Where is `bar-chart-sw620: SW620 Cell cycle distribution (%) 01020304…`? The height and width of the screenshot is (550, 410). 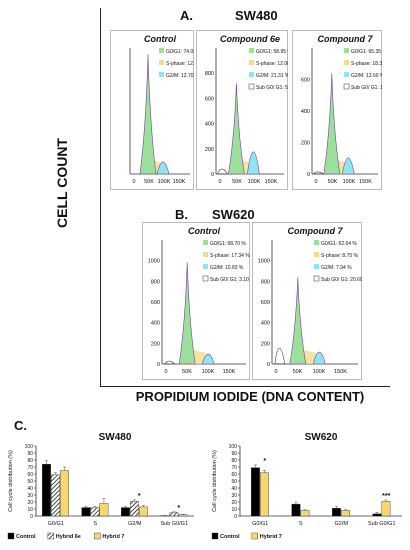 bar-chart-sw620: SW620 Cell cycle distribution (%) 01020304… is located at coordinates (306, 486).